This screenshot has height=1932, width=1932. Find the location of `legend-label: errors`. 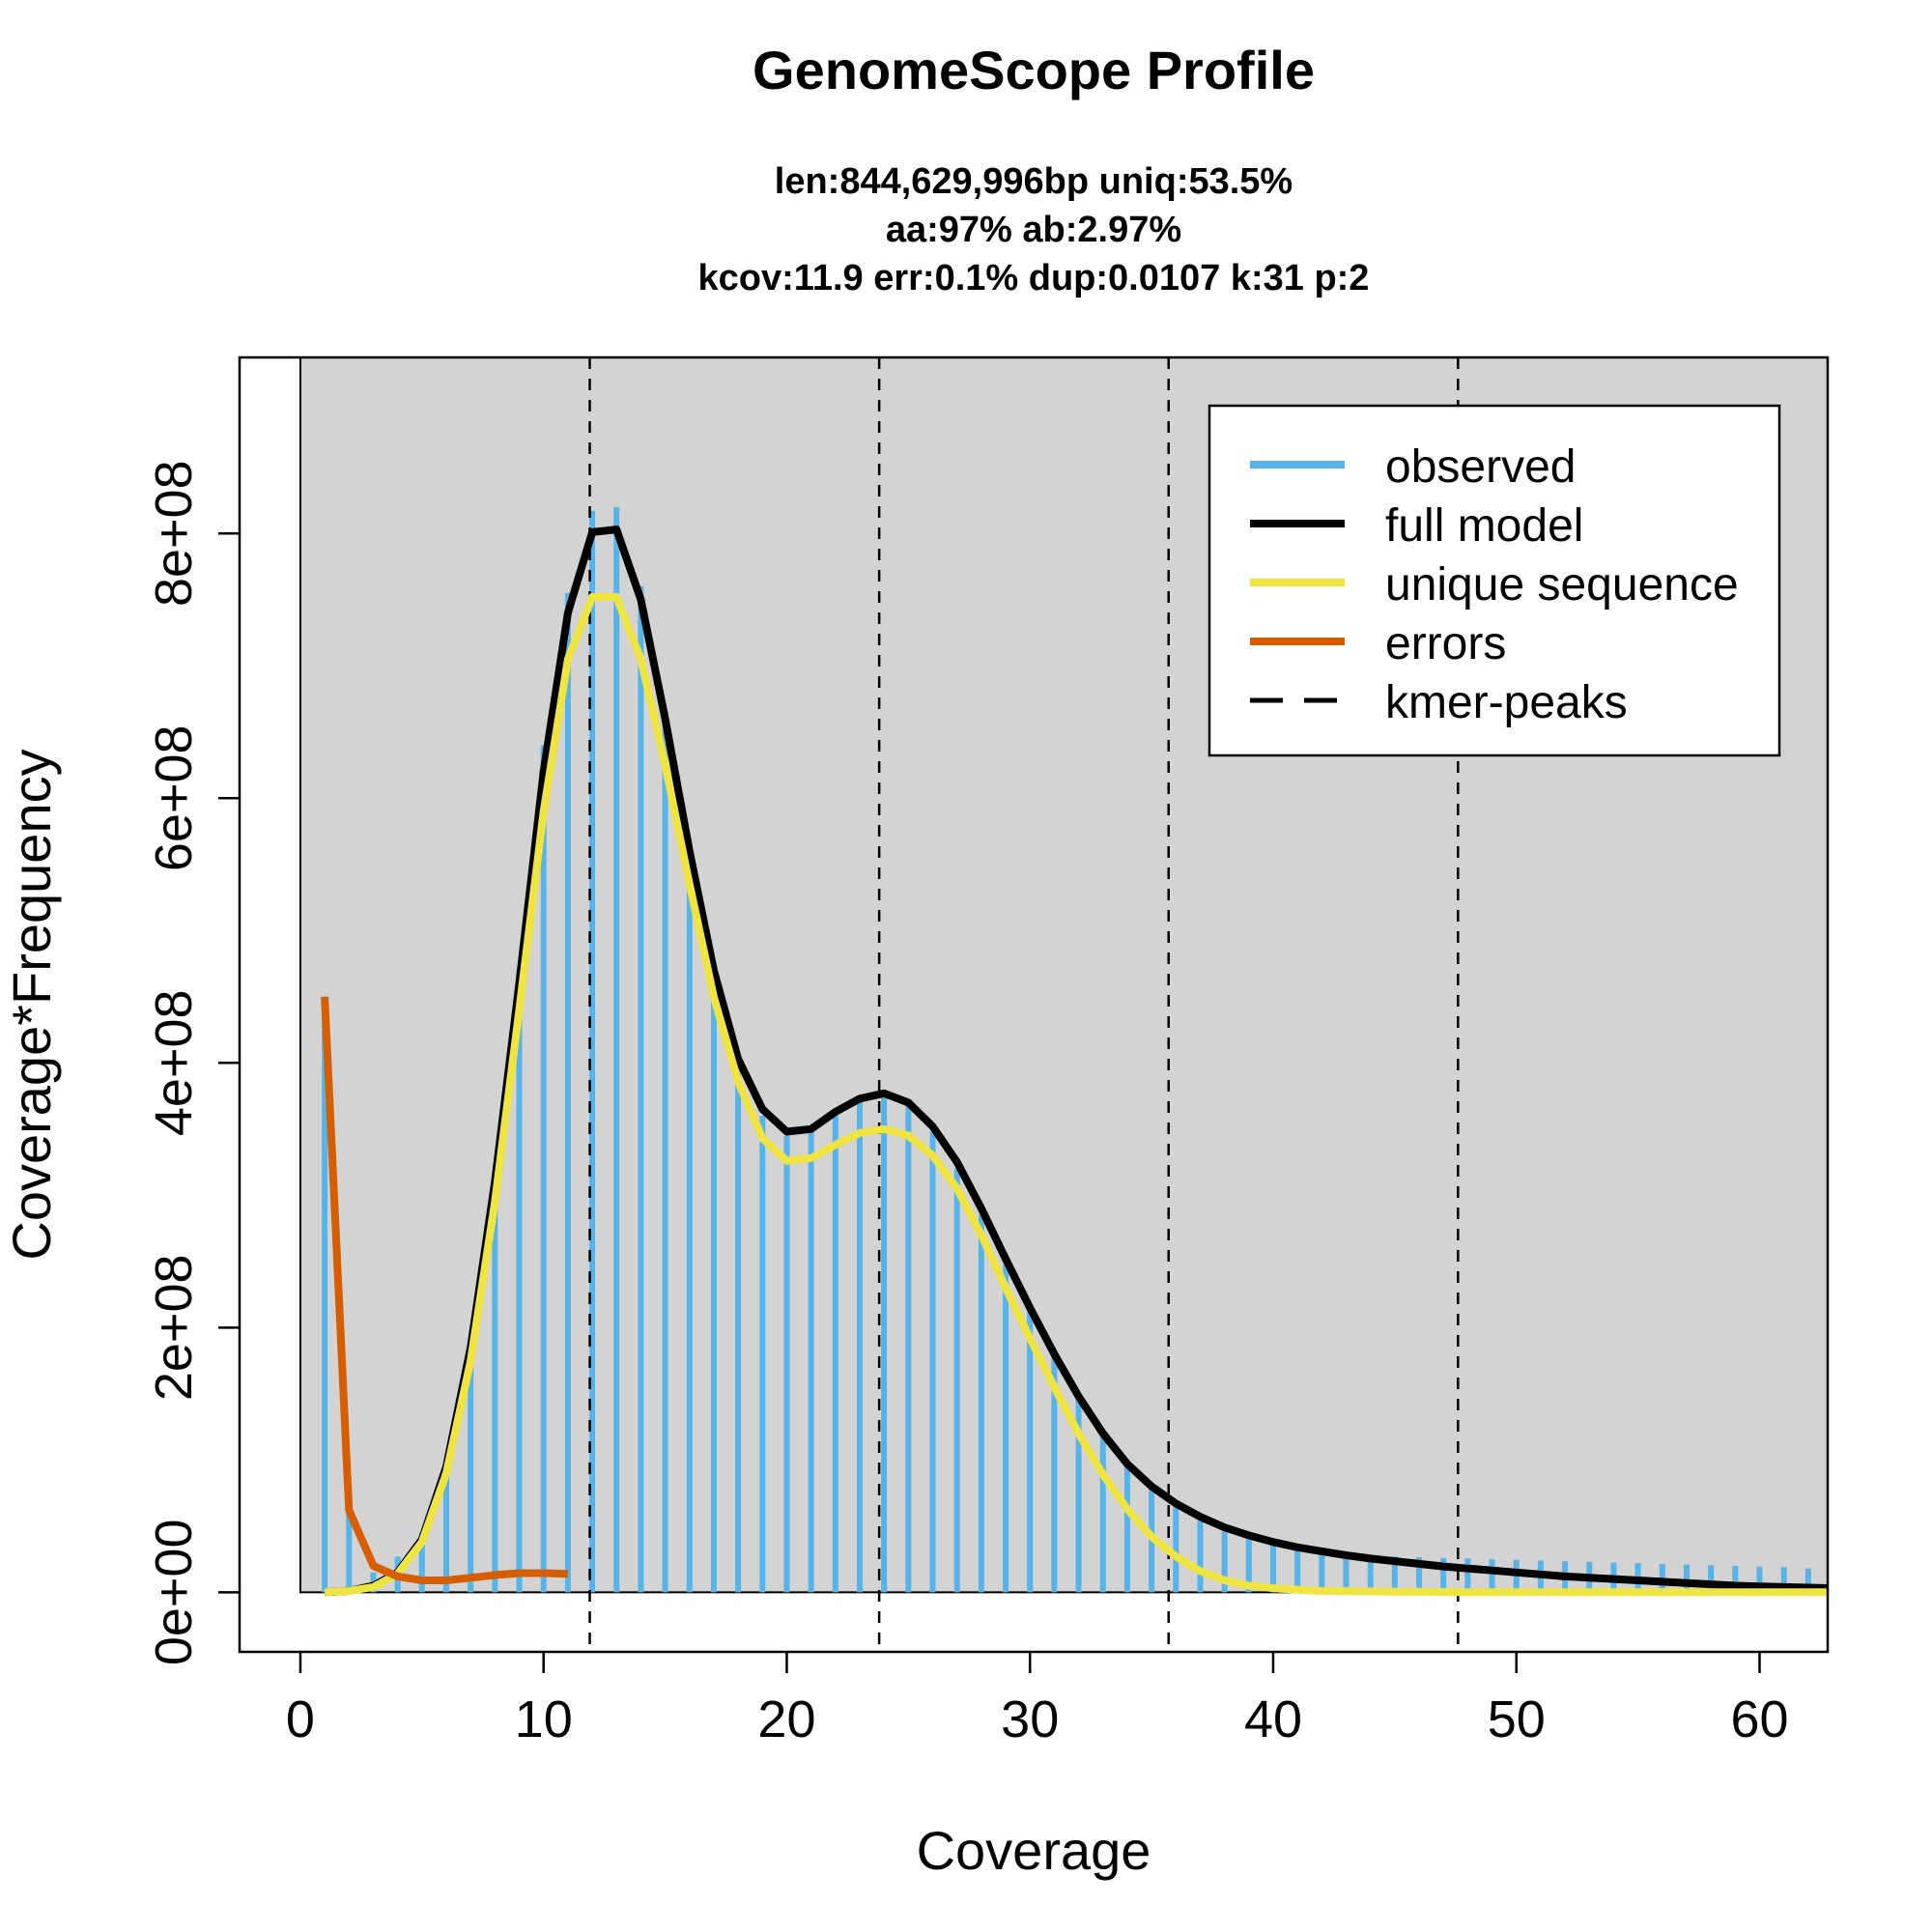

legend-label: errors is located at coordinates (1445, 643).